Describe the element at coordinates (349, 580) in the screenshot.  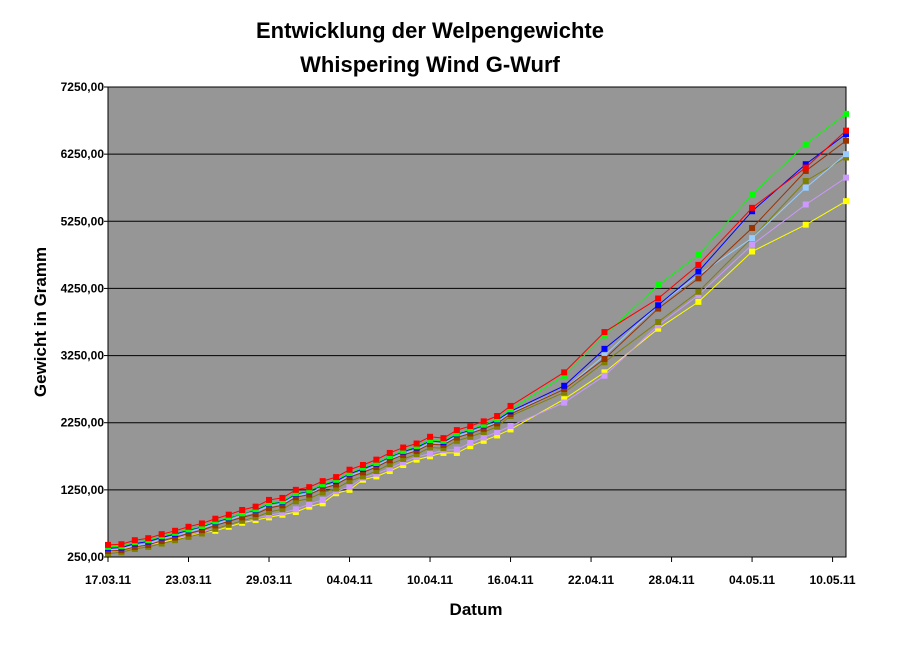
I see `x-tick-label: 04.04.11` at that location.